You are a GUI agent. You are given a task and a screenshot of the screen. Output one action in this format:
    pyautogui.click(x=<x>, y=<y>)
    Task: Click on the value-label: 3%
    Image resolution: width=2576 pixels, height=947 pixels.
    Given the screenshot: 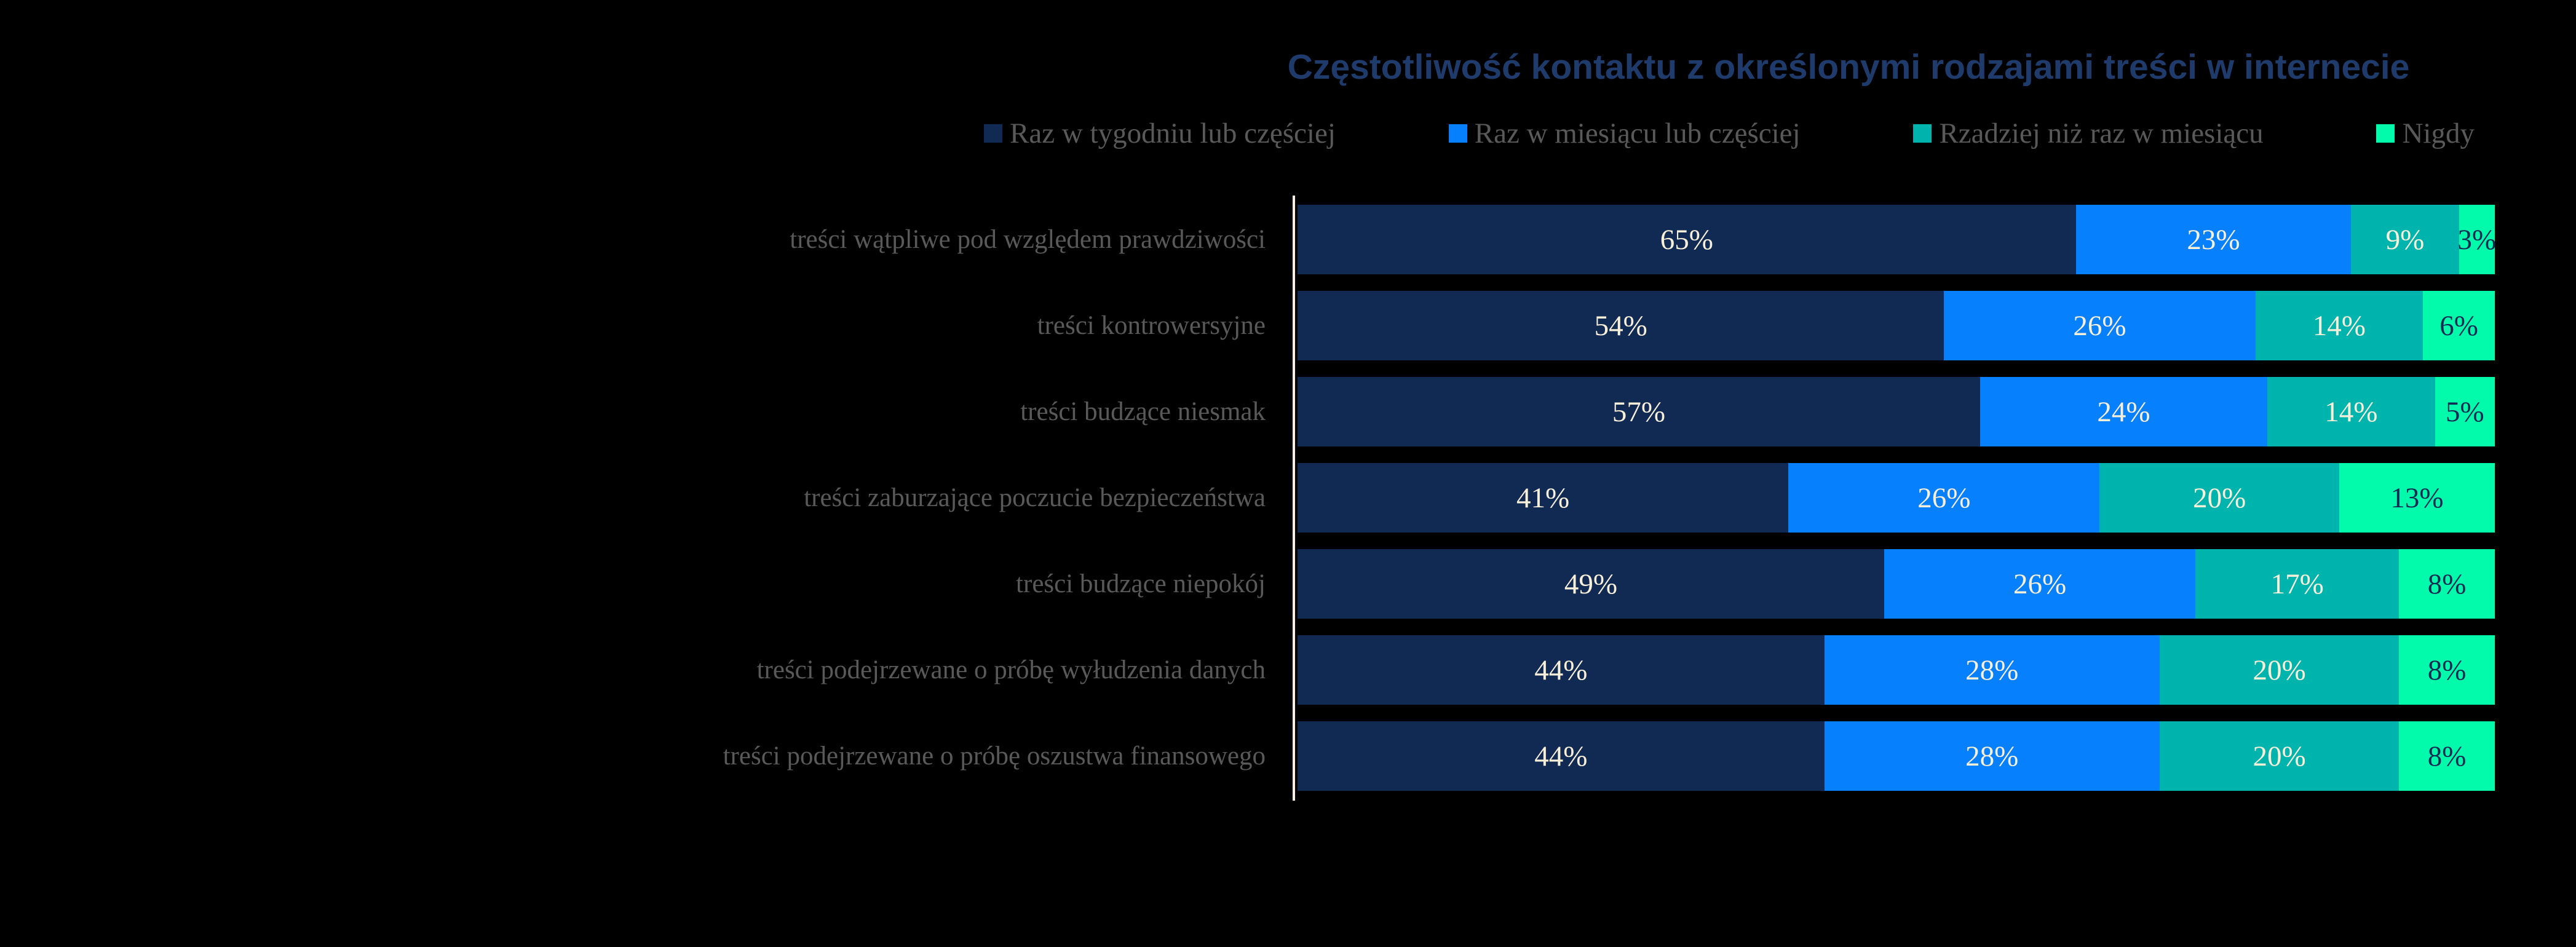 What is the action you would take?
    pyautogui.click(x=2477, y=239)
    